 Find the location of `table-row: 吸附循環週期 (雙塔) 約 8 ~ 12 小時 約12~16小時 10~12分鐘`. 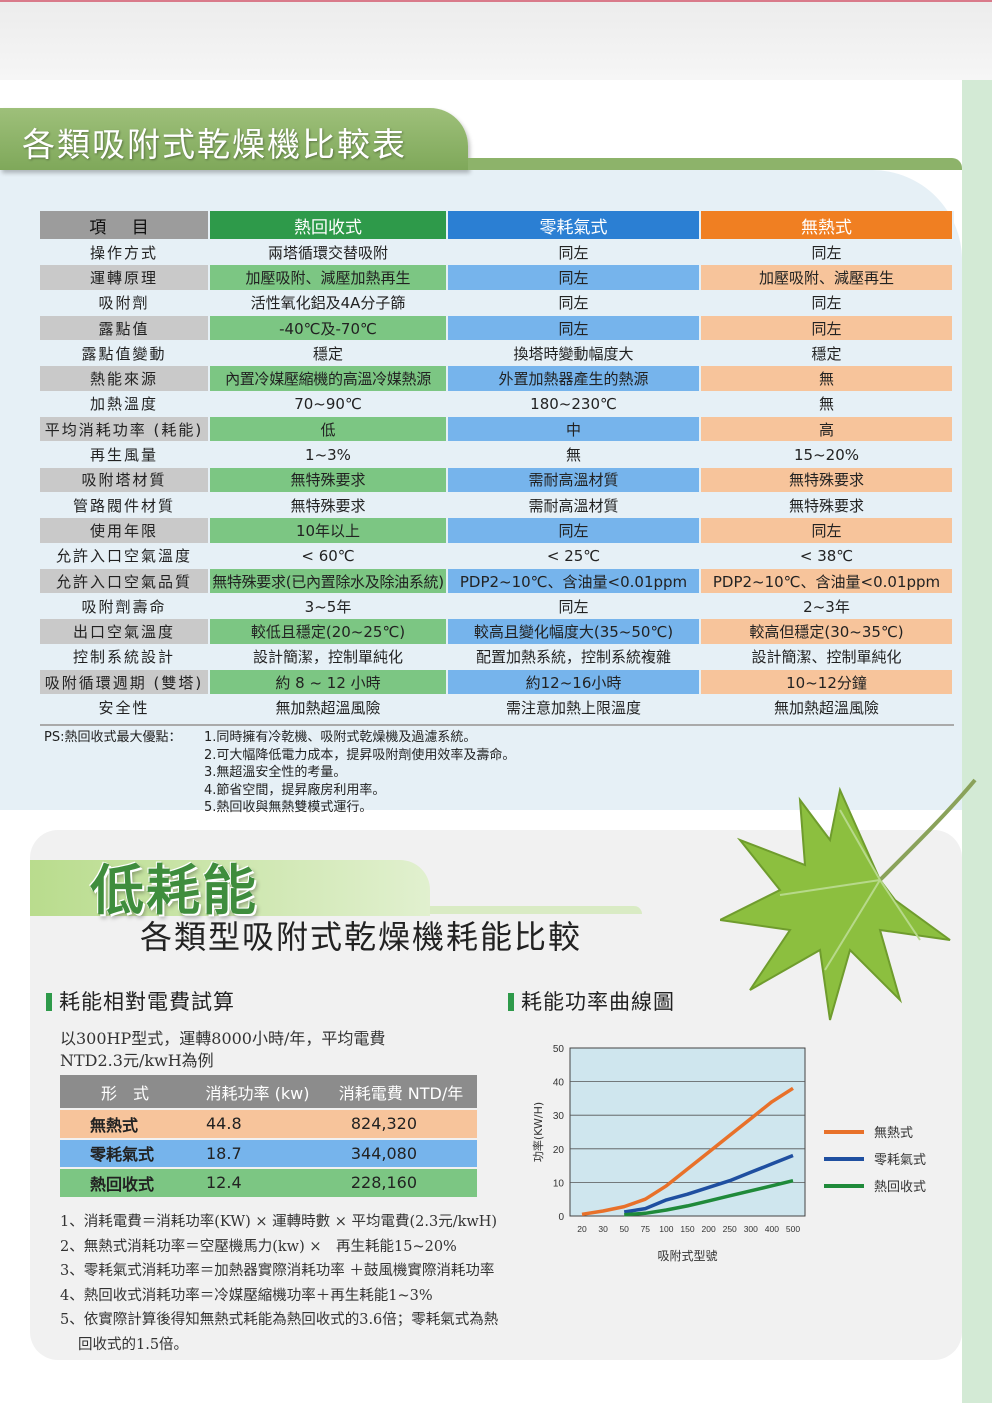

table-row: 吸附循環週期 (雙塔) 約 8 ~ 12 小時 約12~16小時 10~12分鐘 is located at coordinates (497, 682).